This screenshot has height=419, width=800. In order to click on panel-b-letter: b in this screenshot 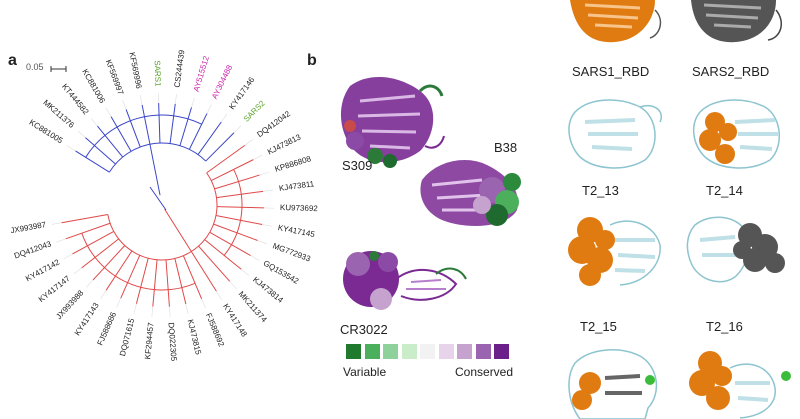, I will do `click(312, 60)`.